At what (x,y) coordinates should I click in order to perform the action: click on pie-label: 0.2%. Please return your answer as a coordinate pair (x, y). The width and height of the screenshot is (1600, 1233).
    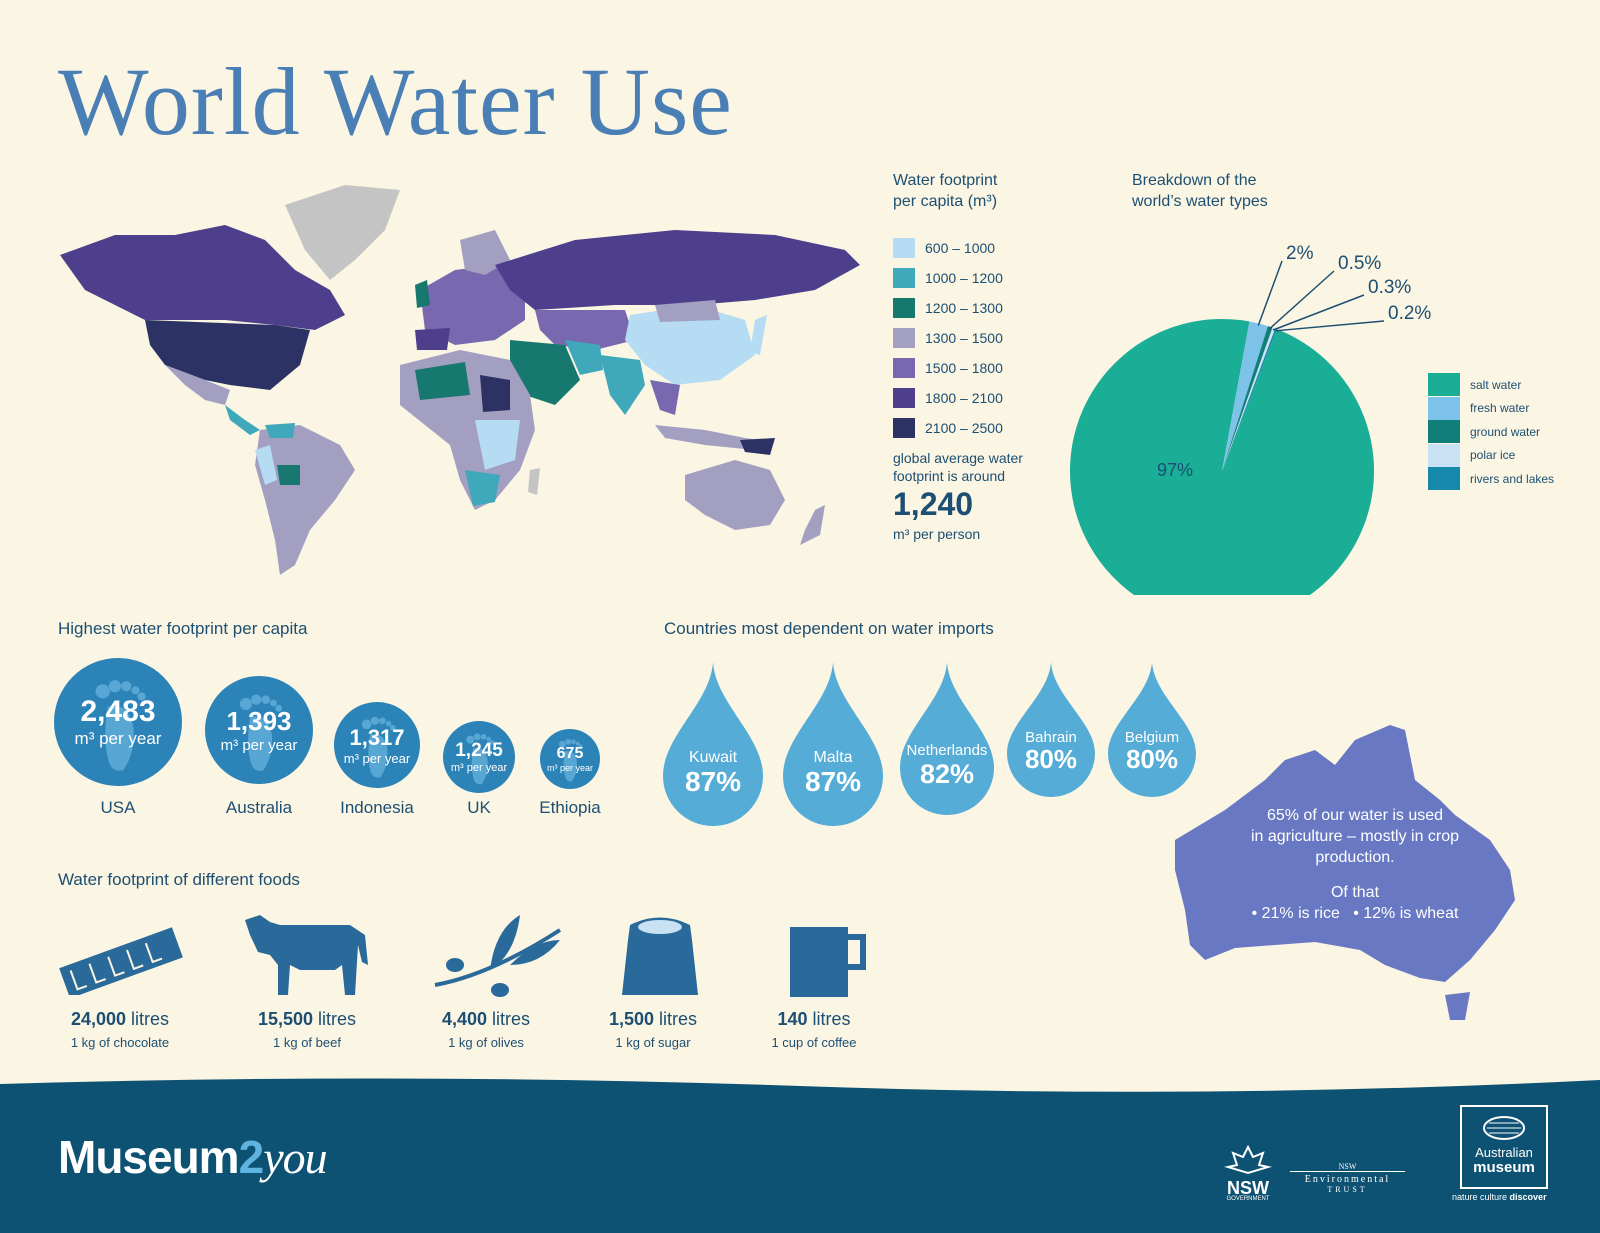
    Looking at the image, I should click on (1409, 313).